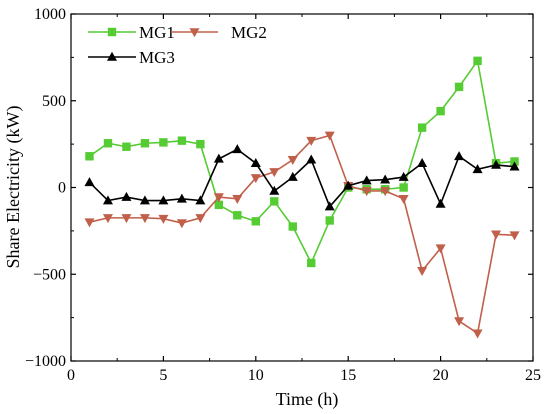 The height and width of the screenshot is (414, 550). I want to click on y-tick-label: 1000, so click(50, 14).